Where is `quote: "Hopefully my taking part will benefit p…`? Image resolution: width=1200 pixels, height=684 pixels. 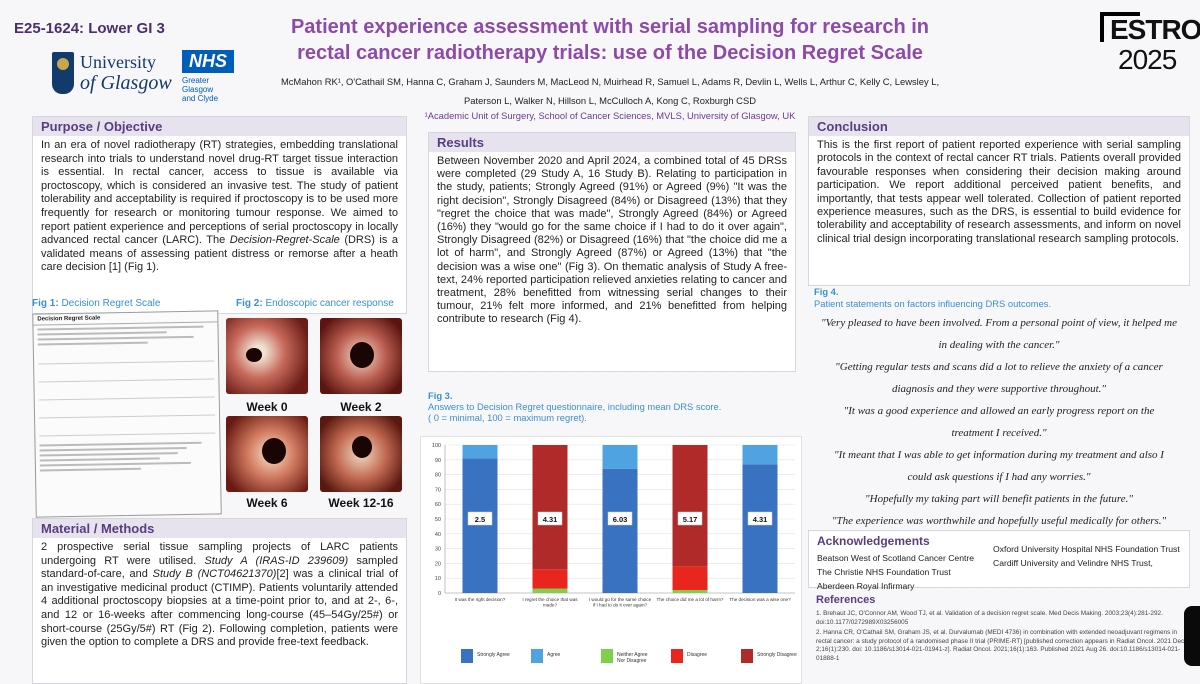 quote: "Hopefully my taking part will benefit p… is located at coordinates (999, 499).